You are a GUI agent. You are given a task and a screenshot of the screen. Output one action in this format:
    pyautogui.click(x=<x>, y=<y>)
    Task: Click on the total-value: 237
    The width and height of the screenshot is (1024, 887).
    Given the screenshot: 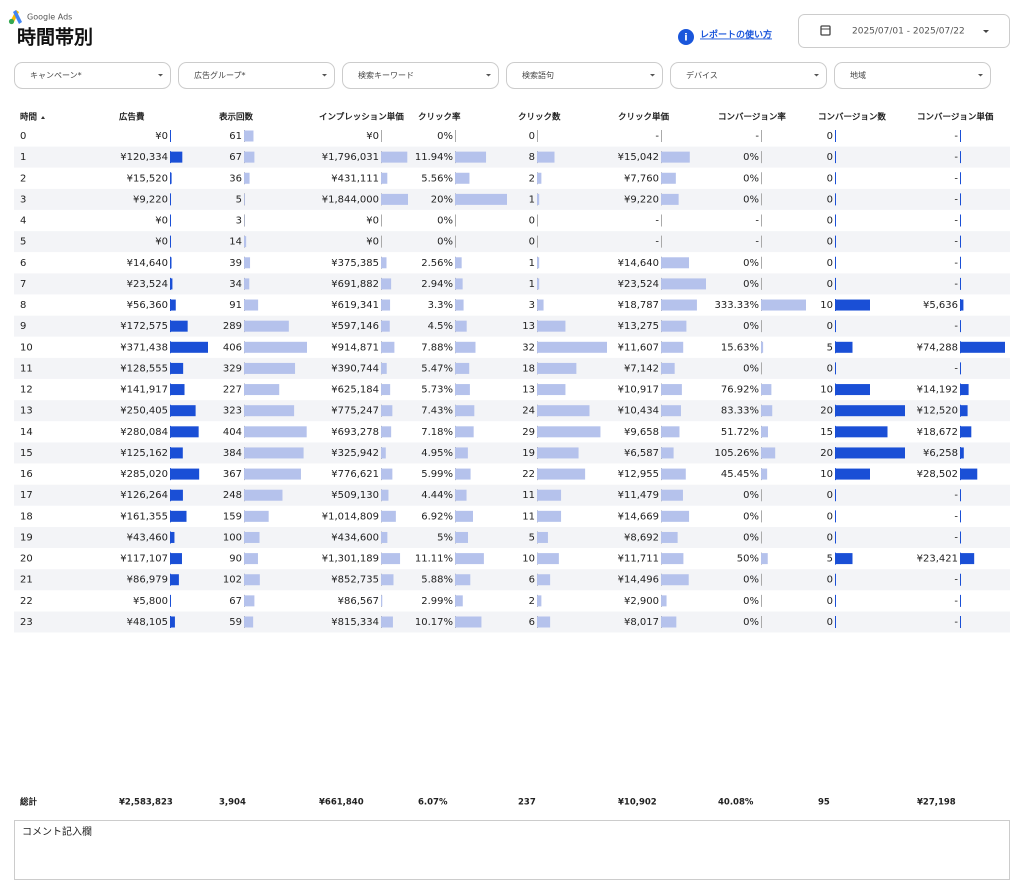 What is the action you would take?
    pyautogui.click(x=527, y=803)
    